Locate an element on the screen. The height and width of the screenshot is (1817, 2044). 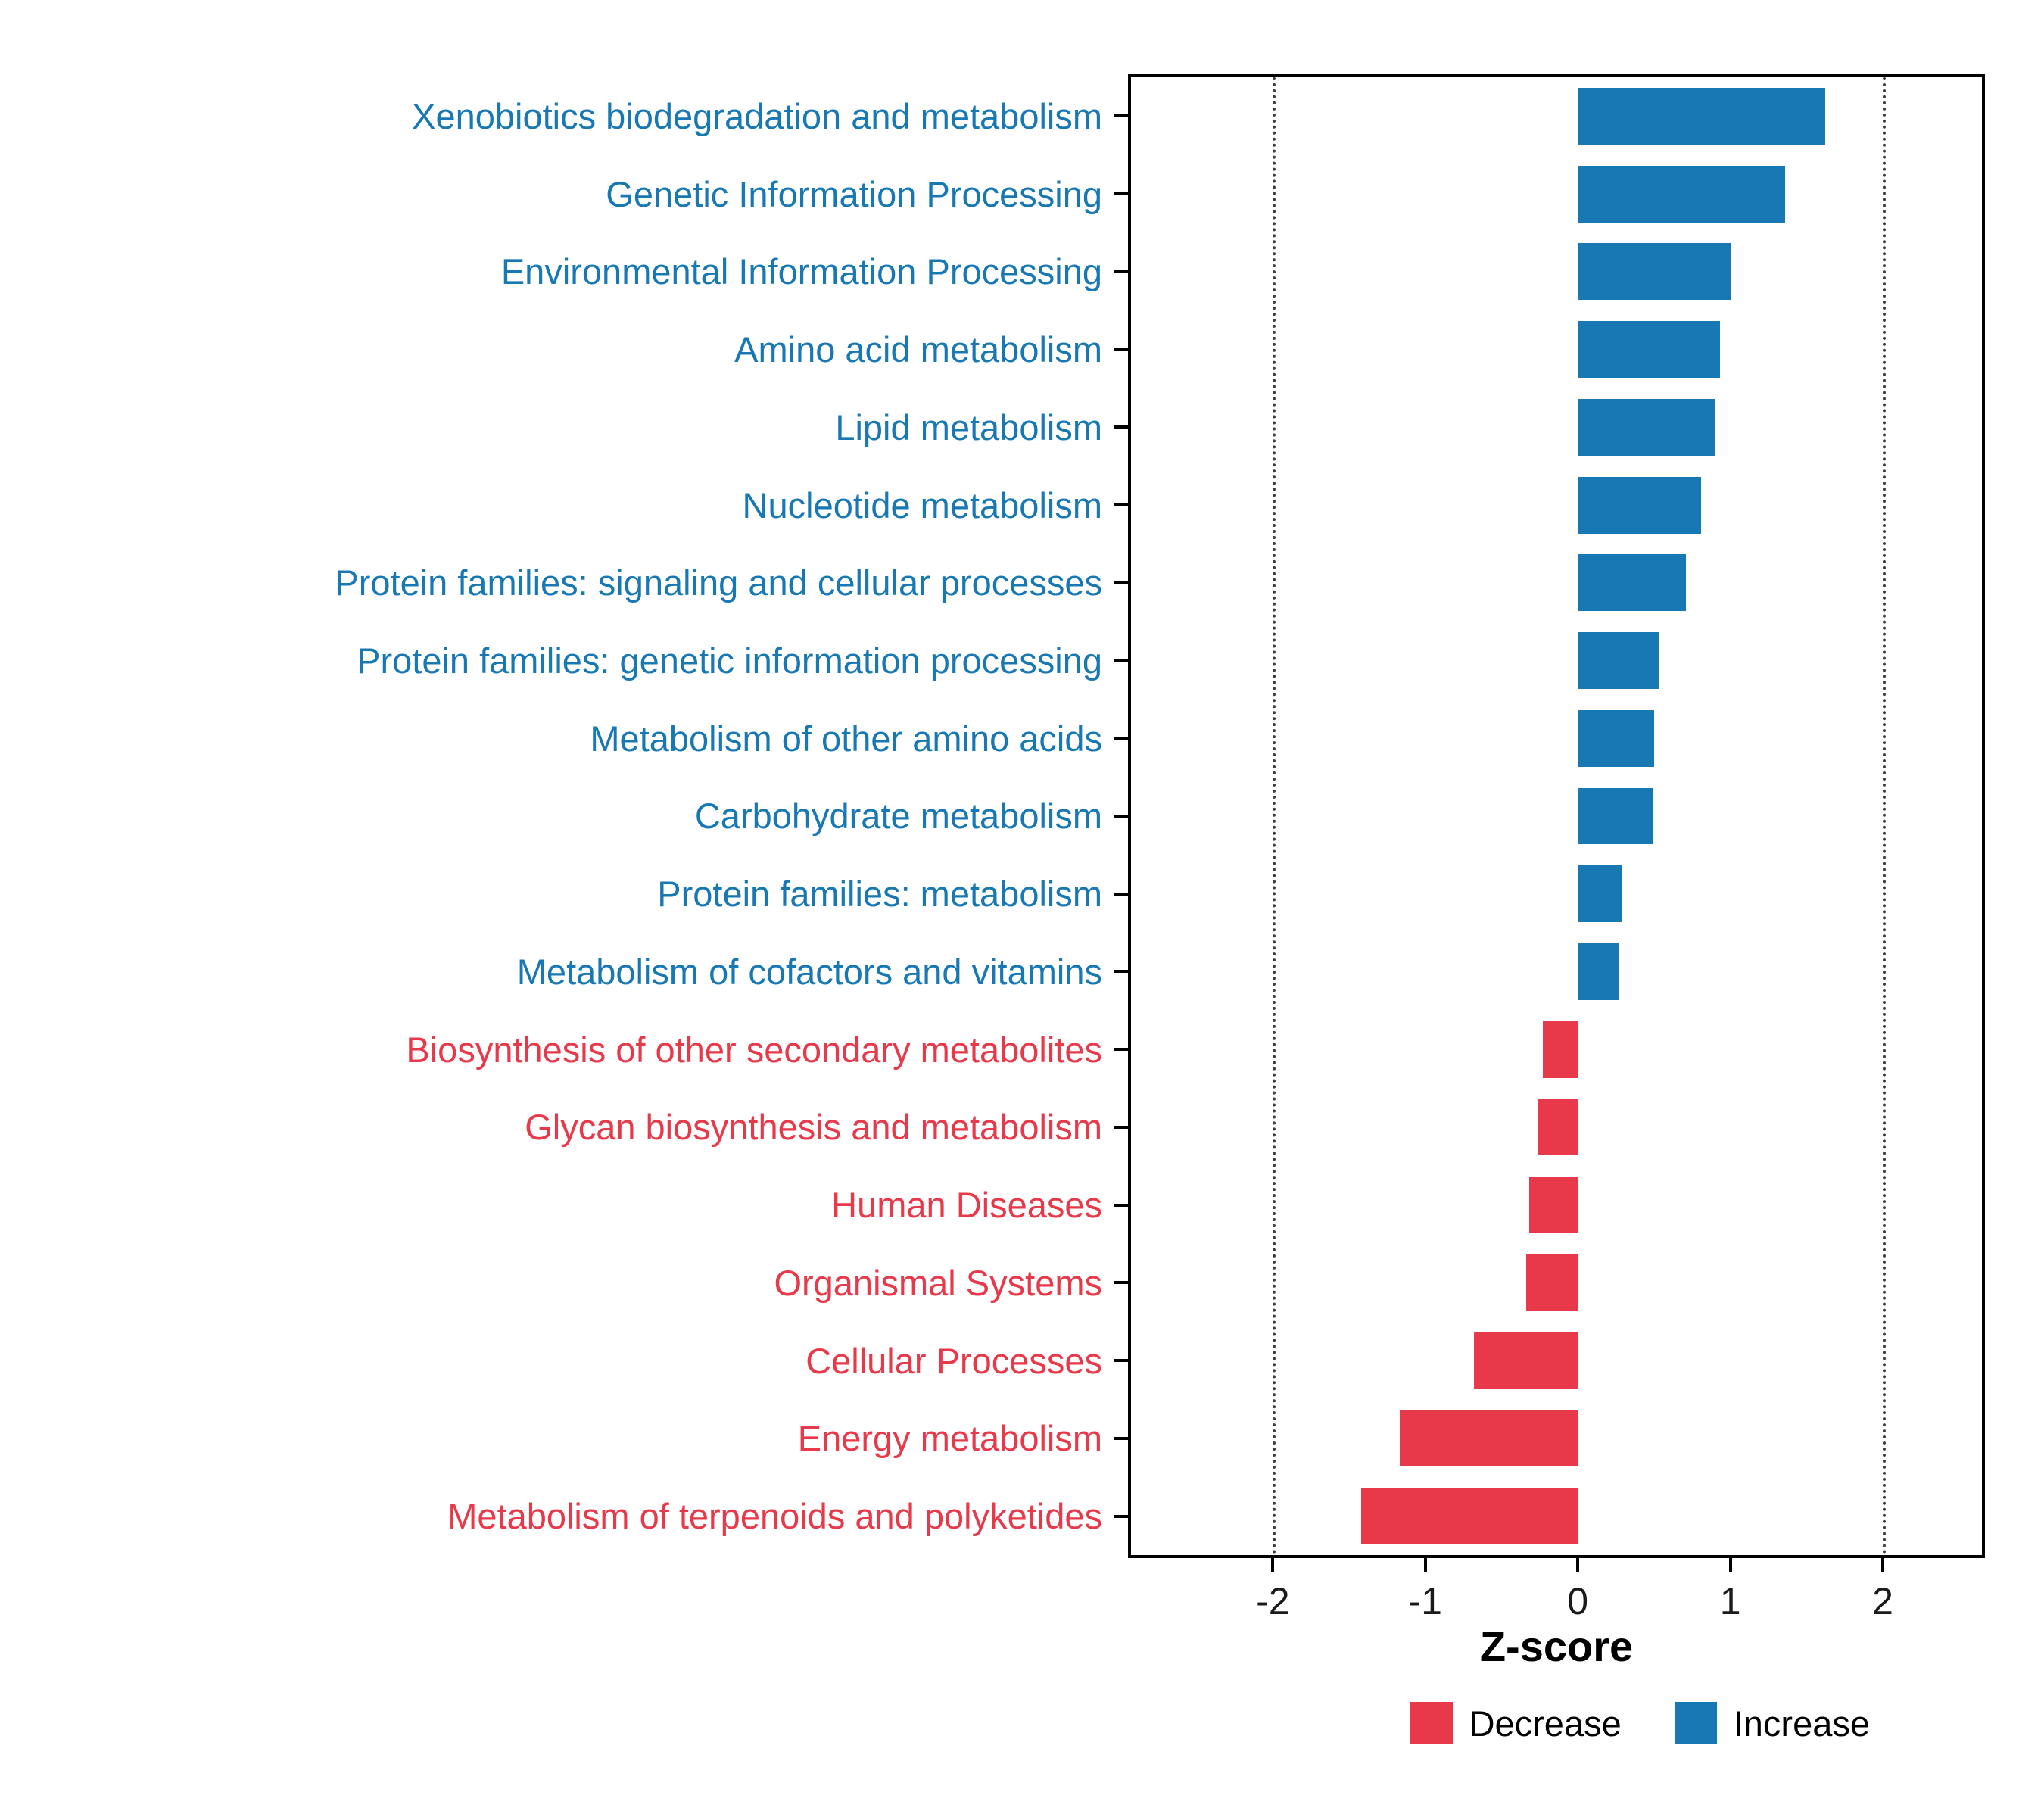
x-tick-label: 2 is located at coordinates (1882, 1601).